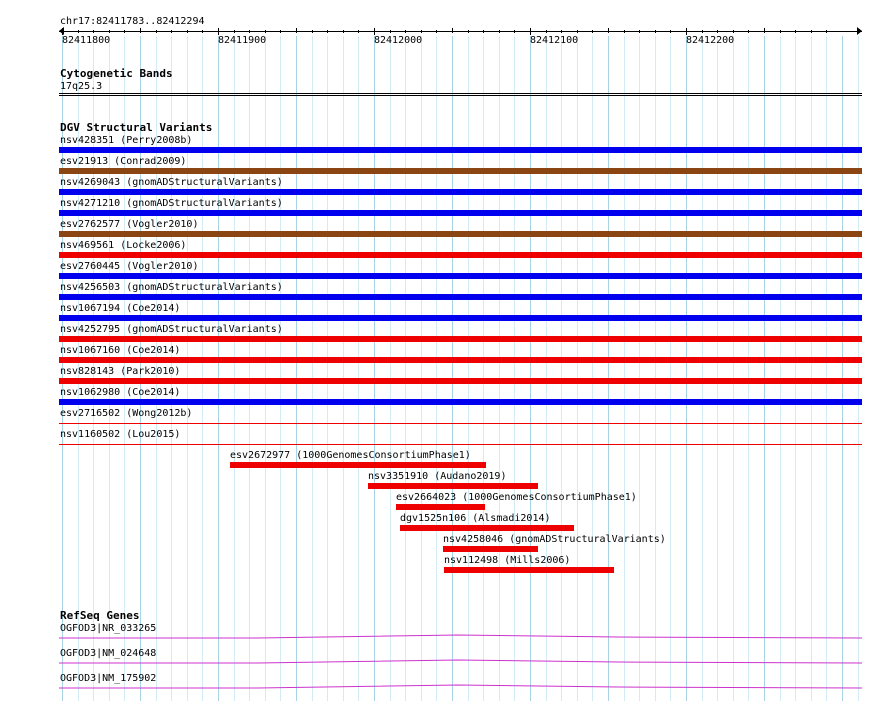 The width and height of the screenshot is (890, 701). What do you see at coordinates (100, 615) in the screenshot?
I see `refseq-track-title: RefSeq Genes` at bounding box center [100, 615].